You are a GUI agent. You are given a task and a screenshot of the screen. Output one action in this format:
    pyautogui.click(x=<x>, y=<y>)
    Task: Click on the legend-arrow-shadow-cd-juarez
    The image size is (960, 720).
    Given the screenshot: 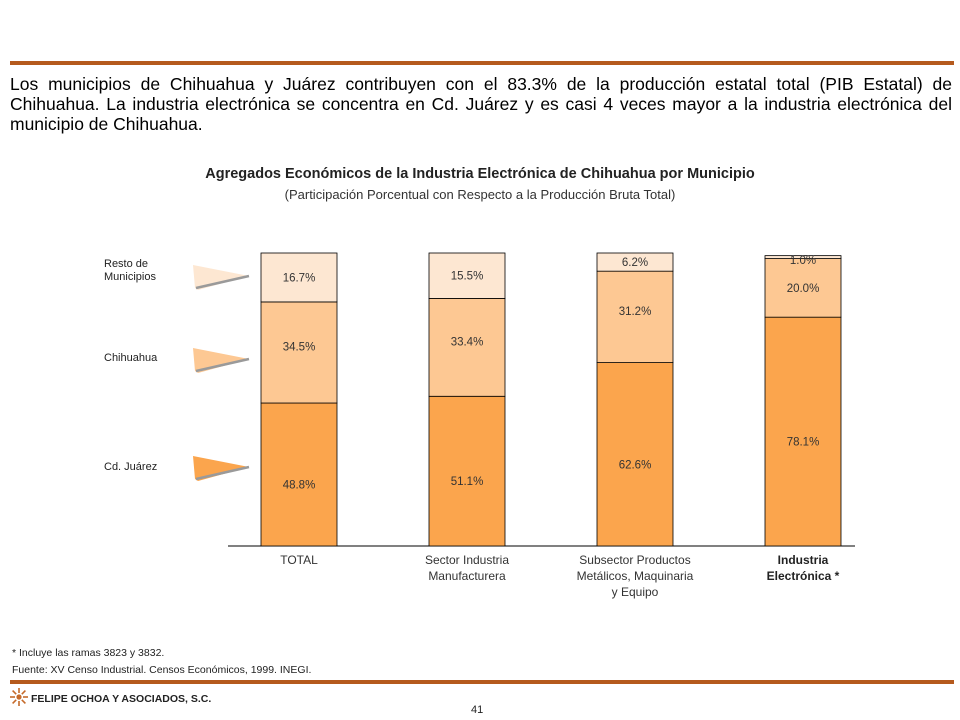 What is the action you would take?
    pyautogui.click(x=222, y=473)
    